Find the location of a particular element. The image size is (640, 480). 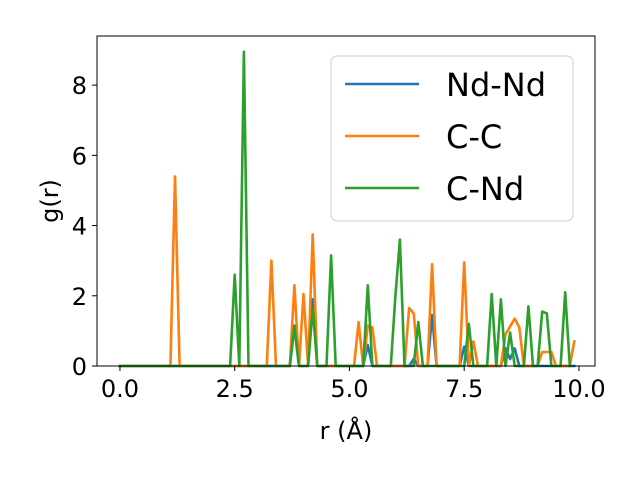

y-tick-label: 0 is located at coordinates (79, 367).